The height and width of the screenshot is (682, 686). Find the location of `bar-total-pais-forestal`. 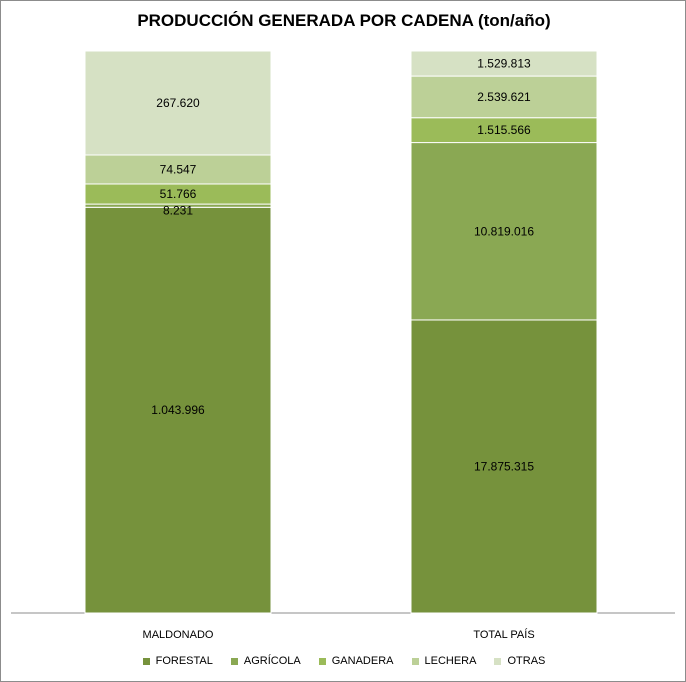

bar-total-pais-forestal is located at coordinates (504, 466).